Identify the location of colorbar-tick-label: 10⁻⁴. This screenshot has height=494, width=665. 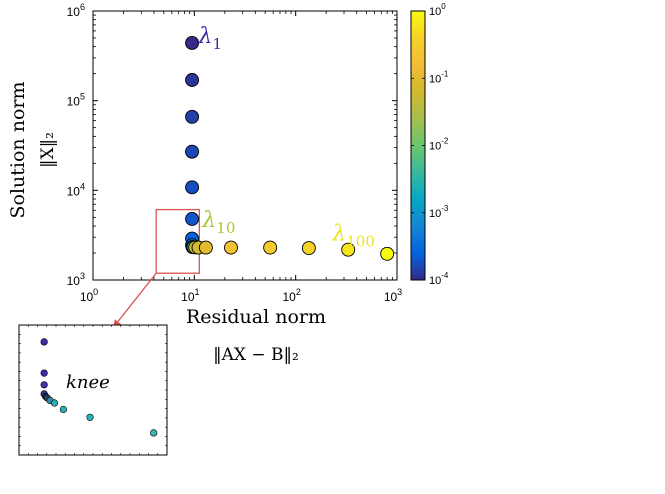
(439, 279).